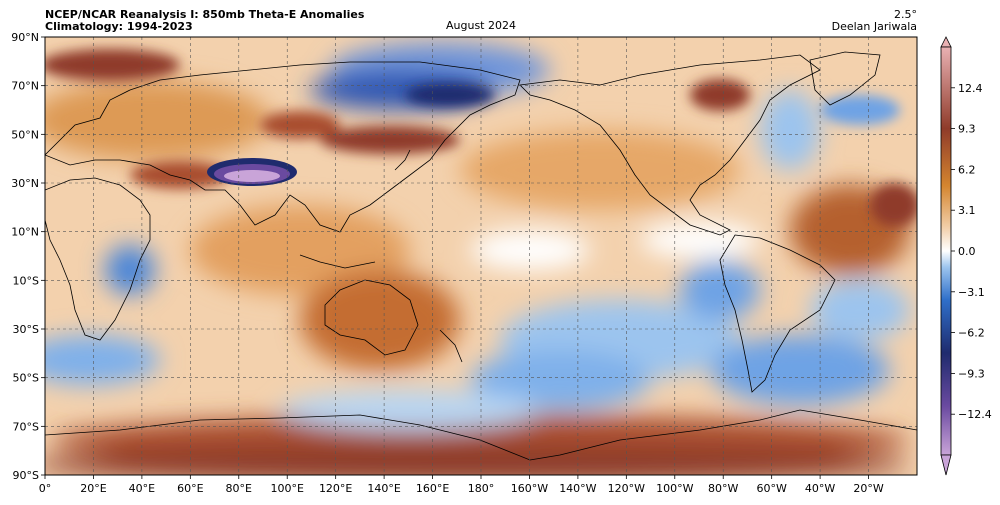  I want to click on latitude-label: 50°N, so click(25, 134).